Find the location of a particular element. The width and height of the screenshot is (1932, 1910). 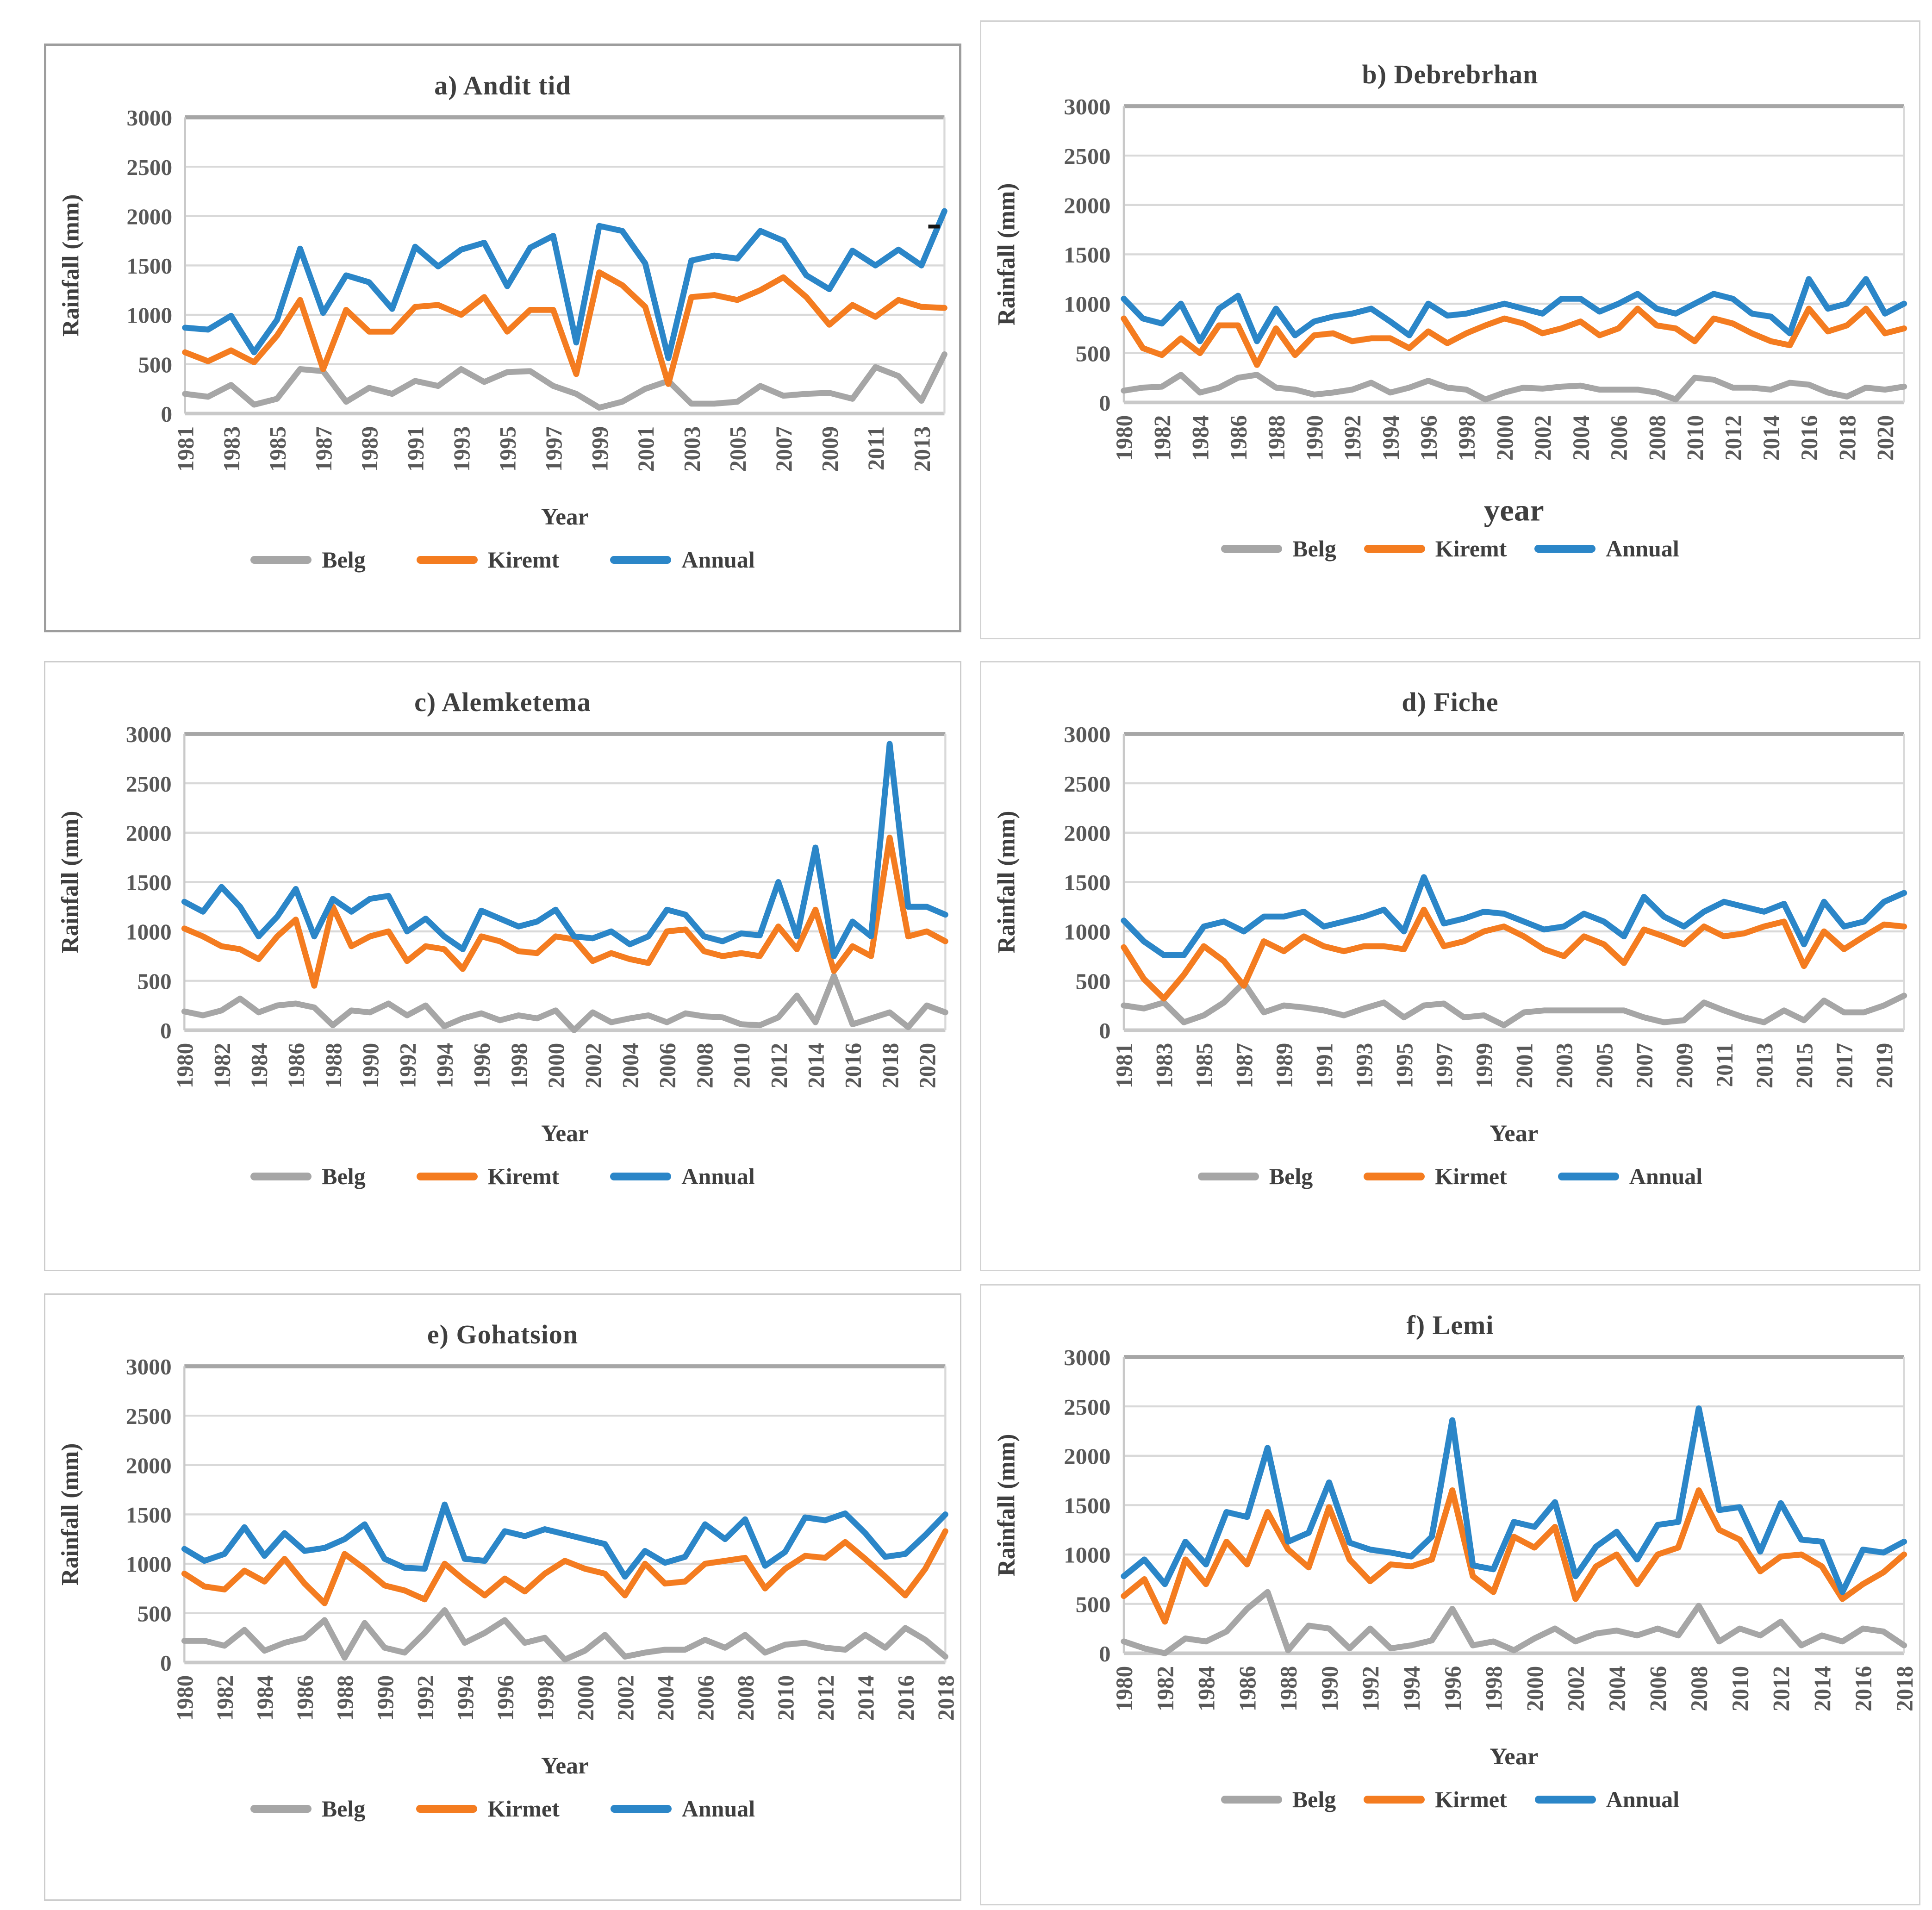

x-tick-label: 1991 is located at coordinates (416, 449).